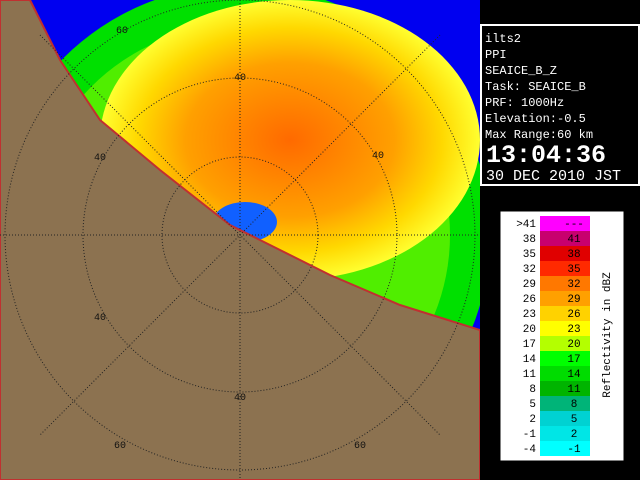 Image resolution: width=640 pixels, height=480 pixels. Describe the element at coordinates (532, 420) in the screenshot. I see `legend-low: 2` at that location.